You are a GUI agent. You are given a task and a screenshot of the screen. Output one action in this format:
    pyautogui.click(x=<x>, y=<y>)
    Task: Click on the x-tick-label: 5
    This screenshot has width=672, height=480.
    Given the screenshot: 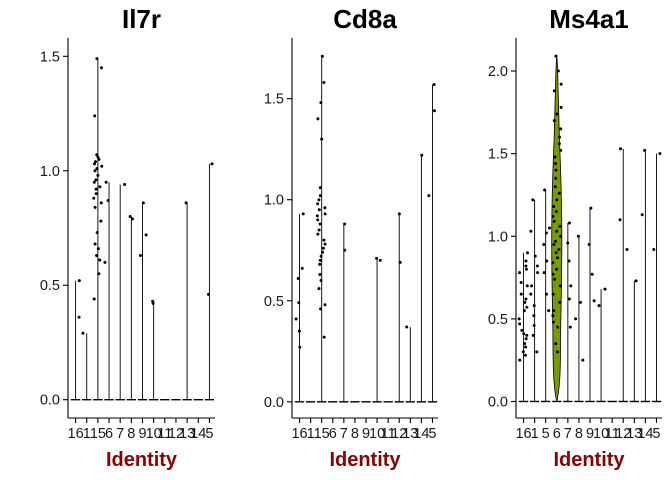 What is the action you would take?
    pyautogui.click(x=432, y=434)
    